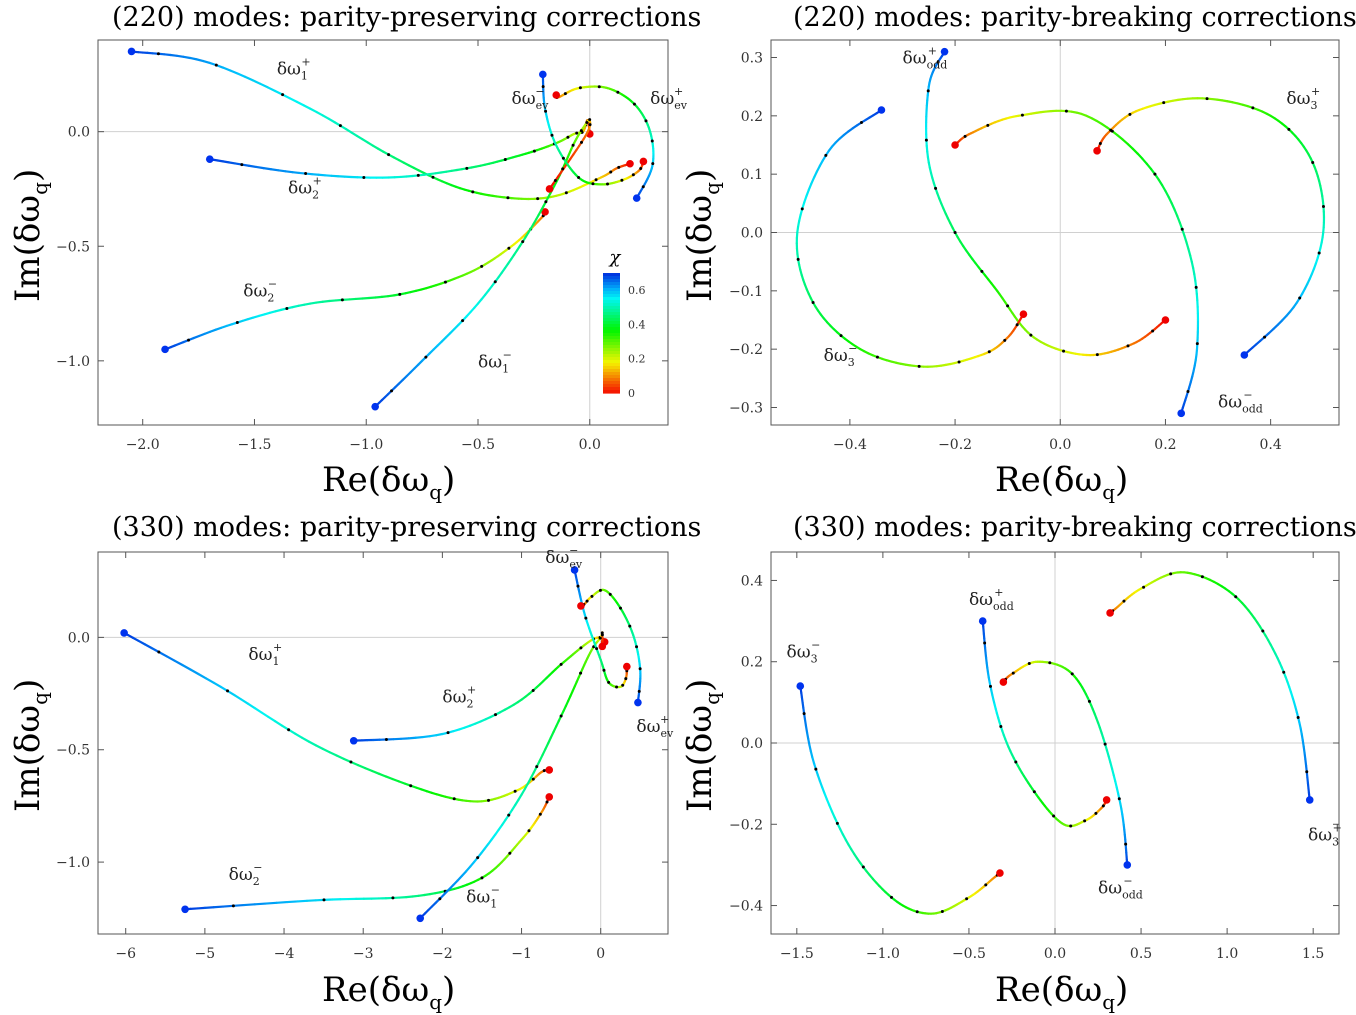 The image size is (1356, 1015). What do you see at coordinates (1062, 992) in the screenshot?
I see `panel4-xlabel: Re(δωq)` at bounding box center [1062, 992].